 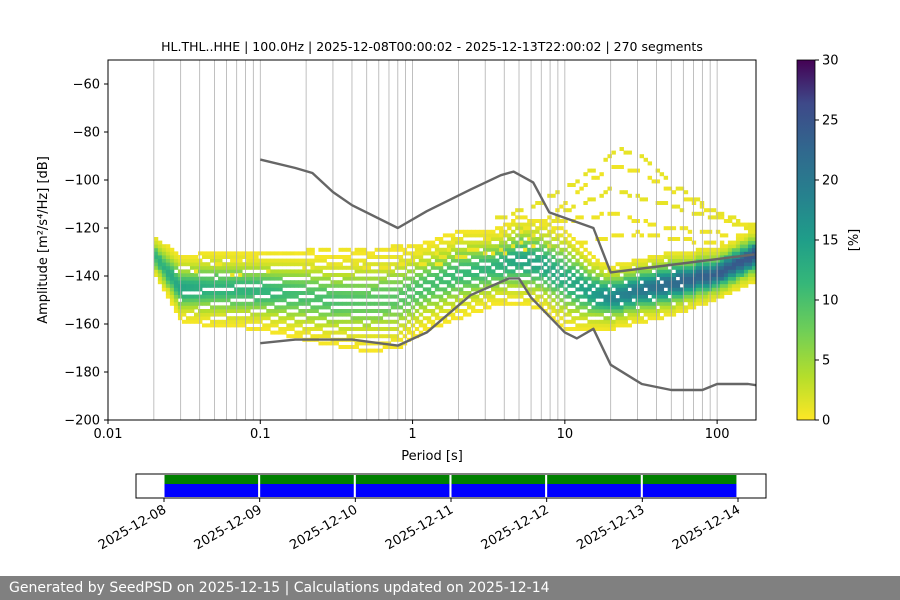 I want to click on noise-model-low-line, so click(x=508, y=334).